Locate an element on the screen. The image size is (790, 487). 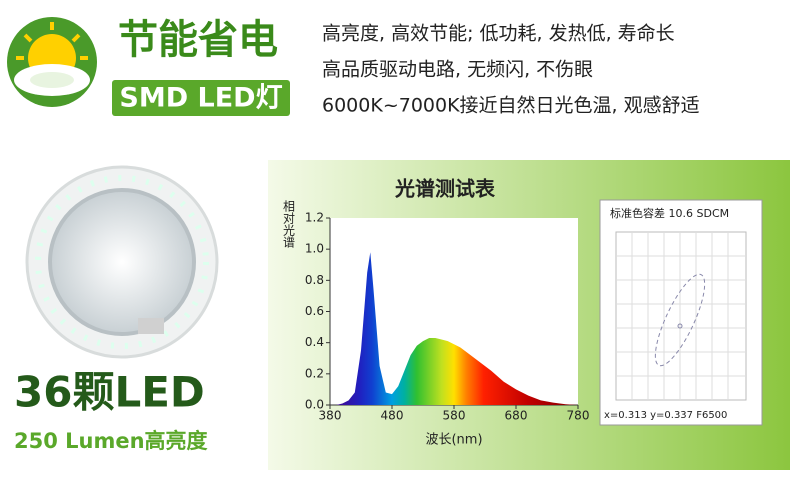
y-tick-label: 0.2 is located at coordinates (314, 373).